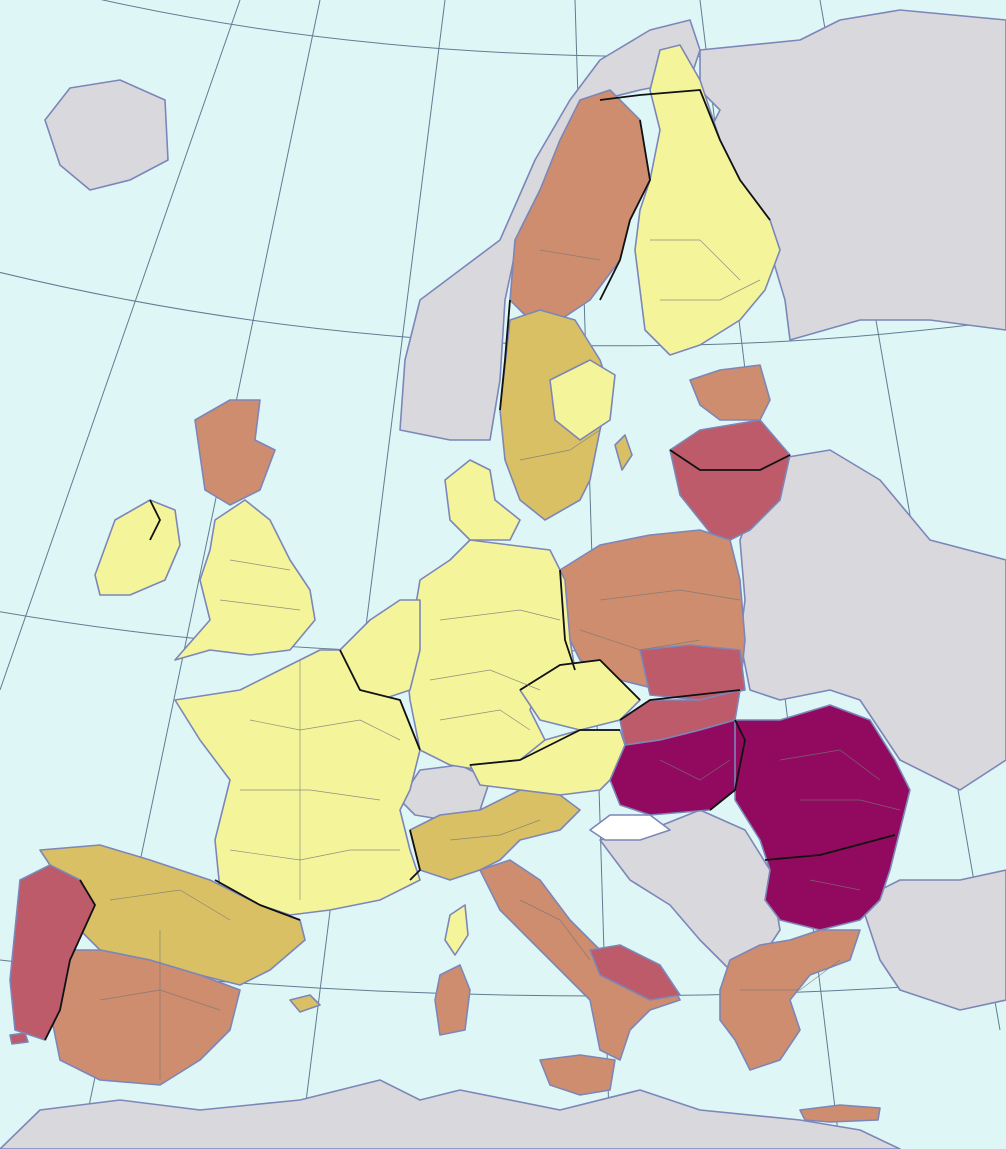 The height and width of the screenshot is (1149, 1006). I want to click on region-uk-north, so click(235, 452).